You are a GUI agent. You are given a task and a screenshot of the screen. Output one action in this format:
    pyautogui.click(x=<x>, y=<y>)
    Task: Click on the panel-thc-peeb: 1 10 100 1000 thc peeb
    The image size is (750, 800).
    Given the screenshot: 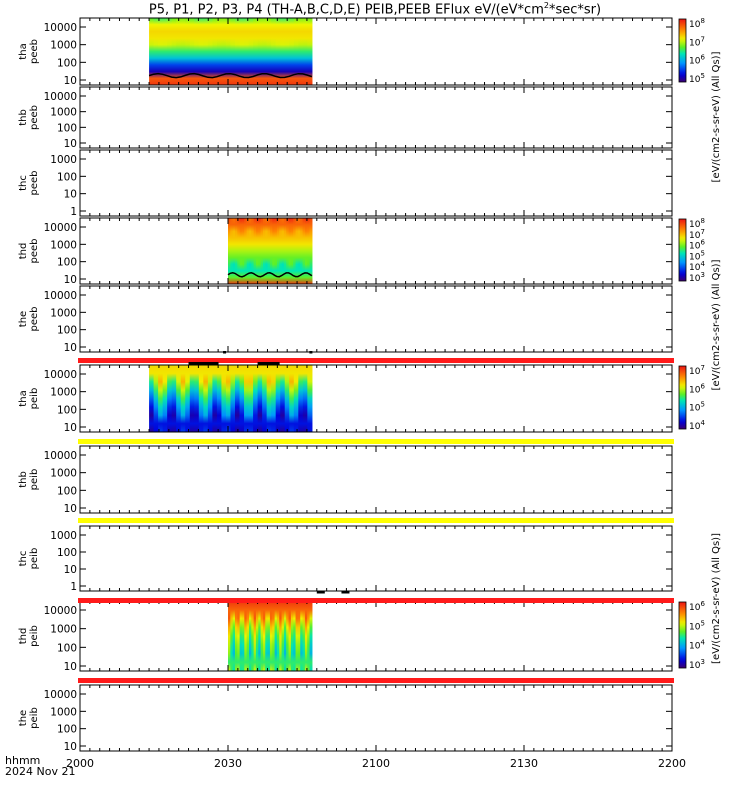 What is the action you would take?
    pyautogui.click(x=345, y=183)
    